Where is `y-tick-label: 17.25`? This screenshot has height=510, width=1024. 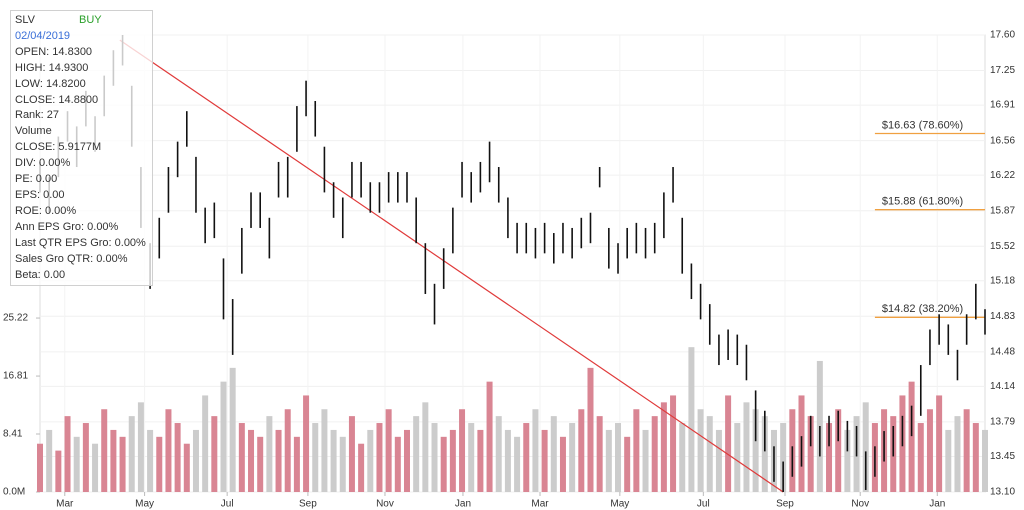 y-tick-label: 17.25 is located at coordinates (1002, 70).